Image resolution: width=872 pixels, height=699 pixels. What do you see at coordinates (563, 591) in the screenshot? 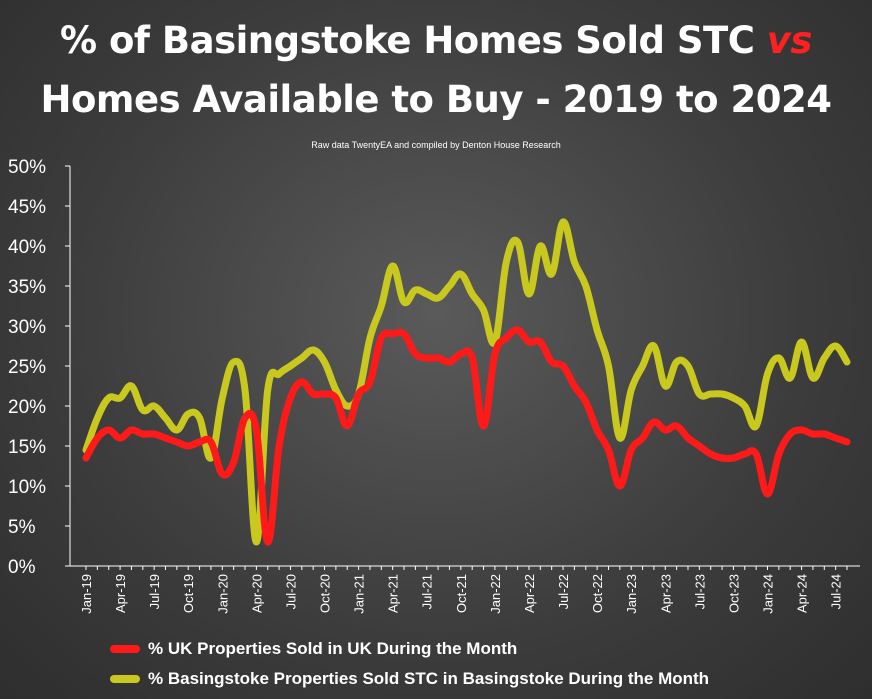
I see `x-tick-label: Jul-22` at bounding box center [563, 591].